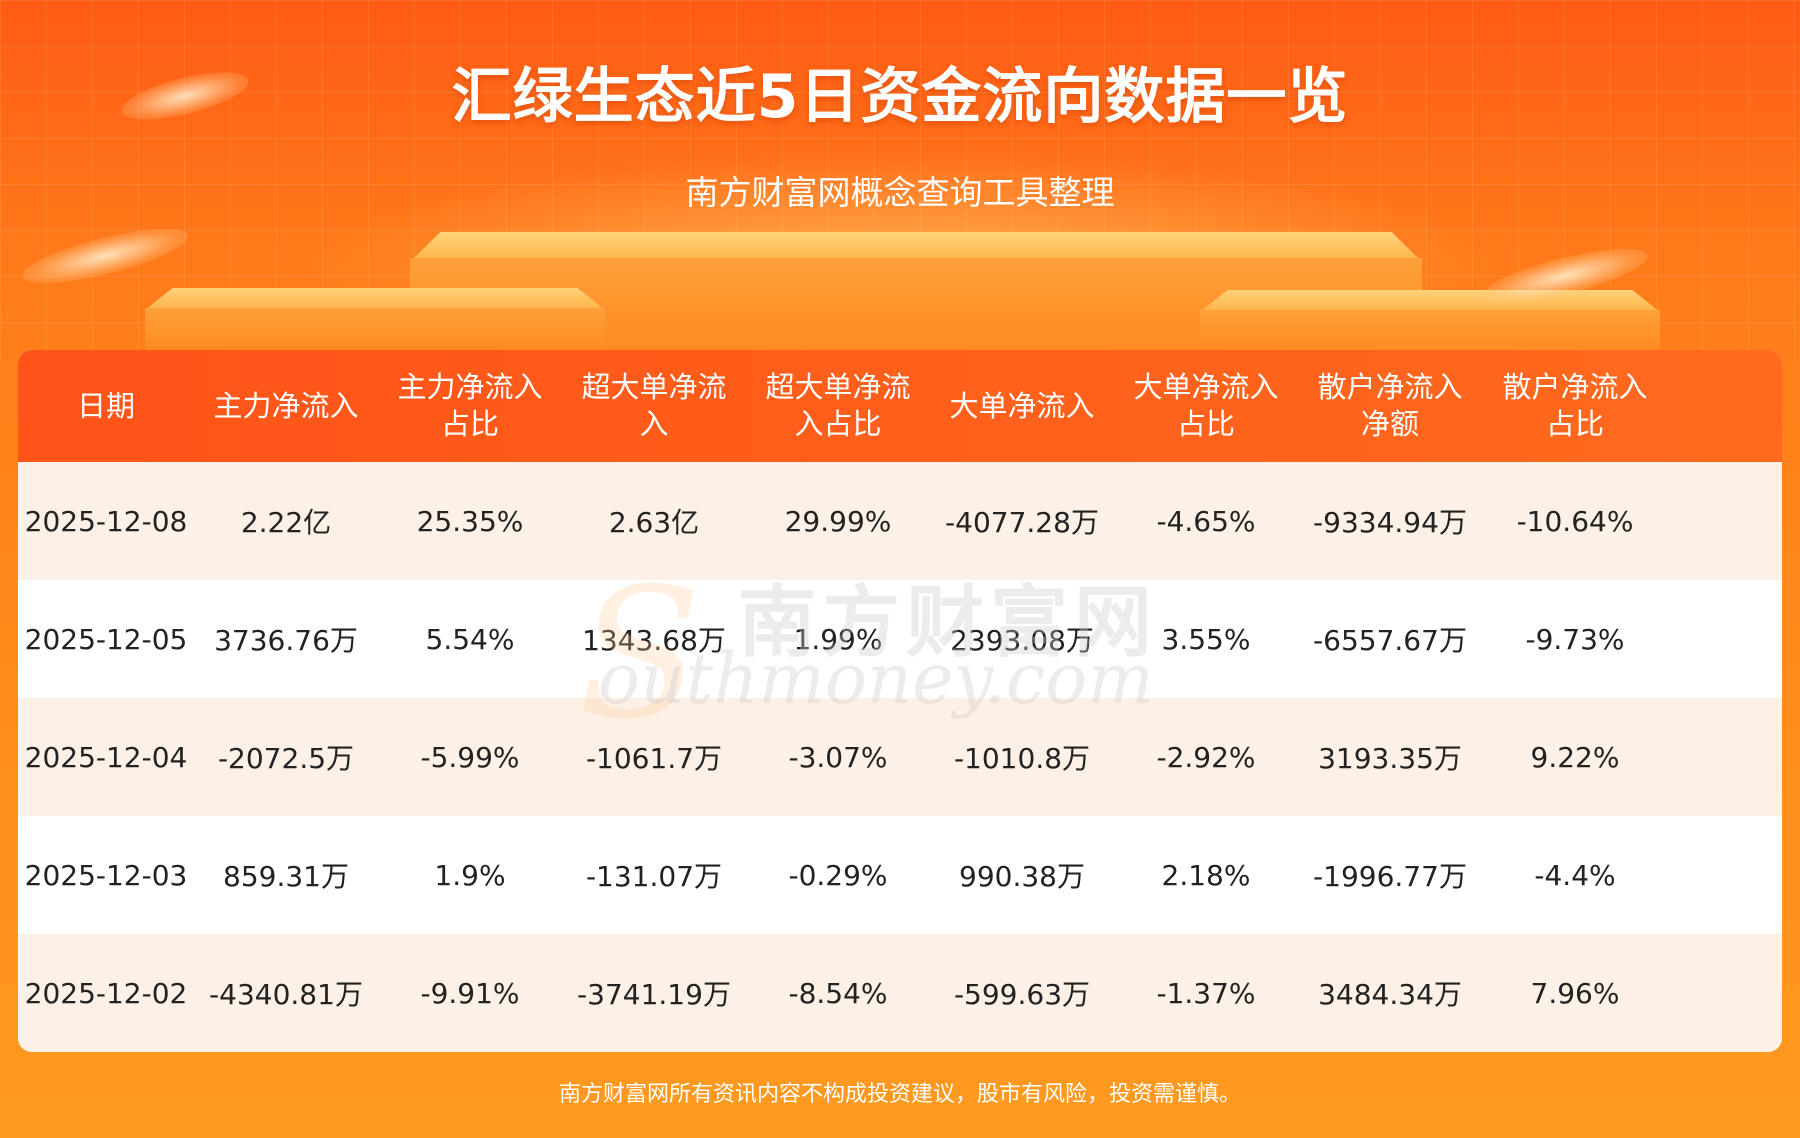 Image resolution: width=1800 pixels, height=1138 pixels. Describe the element at coordinates (1430, 330) in the screenshot. I see `podium-right-front` at that location.